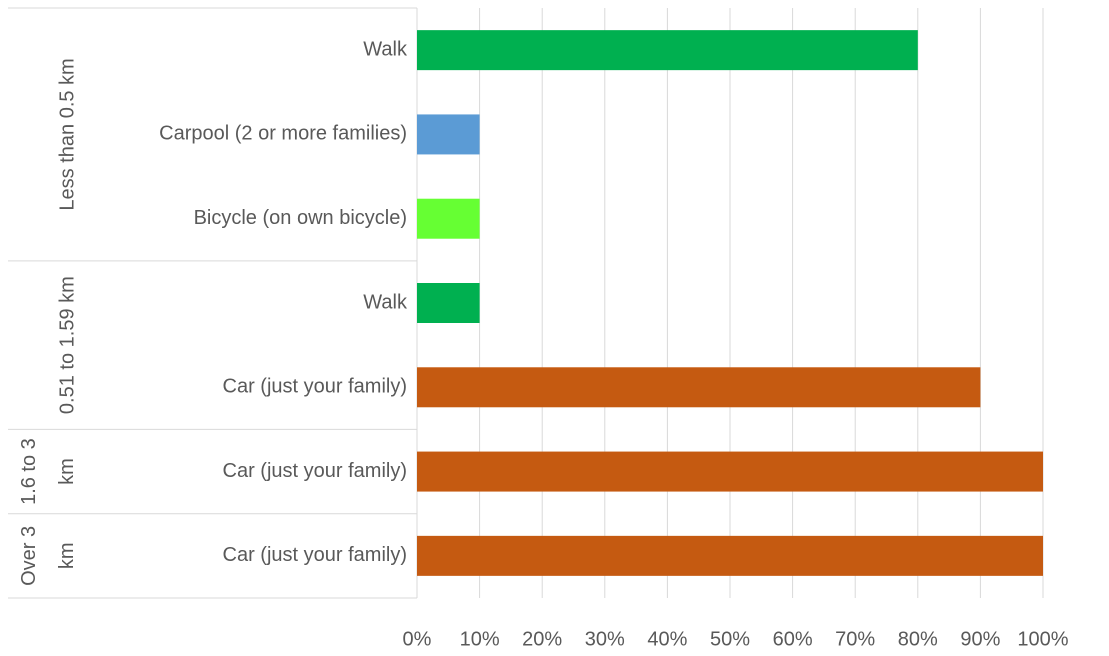 The width and height of the screenshot is (1109, 656). I want to click on group-label: 0.51 to 1.59 km, so click(67, 345).